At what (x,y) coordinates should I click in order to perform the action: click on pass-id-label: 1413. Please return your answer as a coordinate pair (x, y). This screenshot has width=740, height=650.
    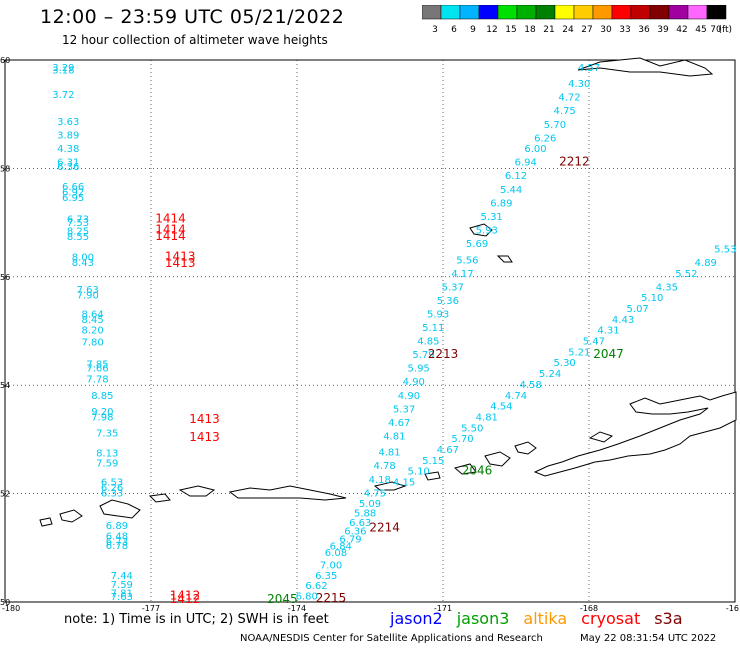
    Looking at the image, I should click on (204, 419).